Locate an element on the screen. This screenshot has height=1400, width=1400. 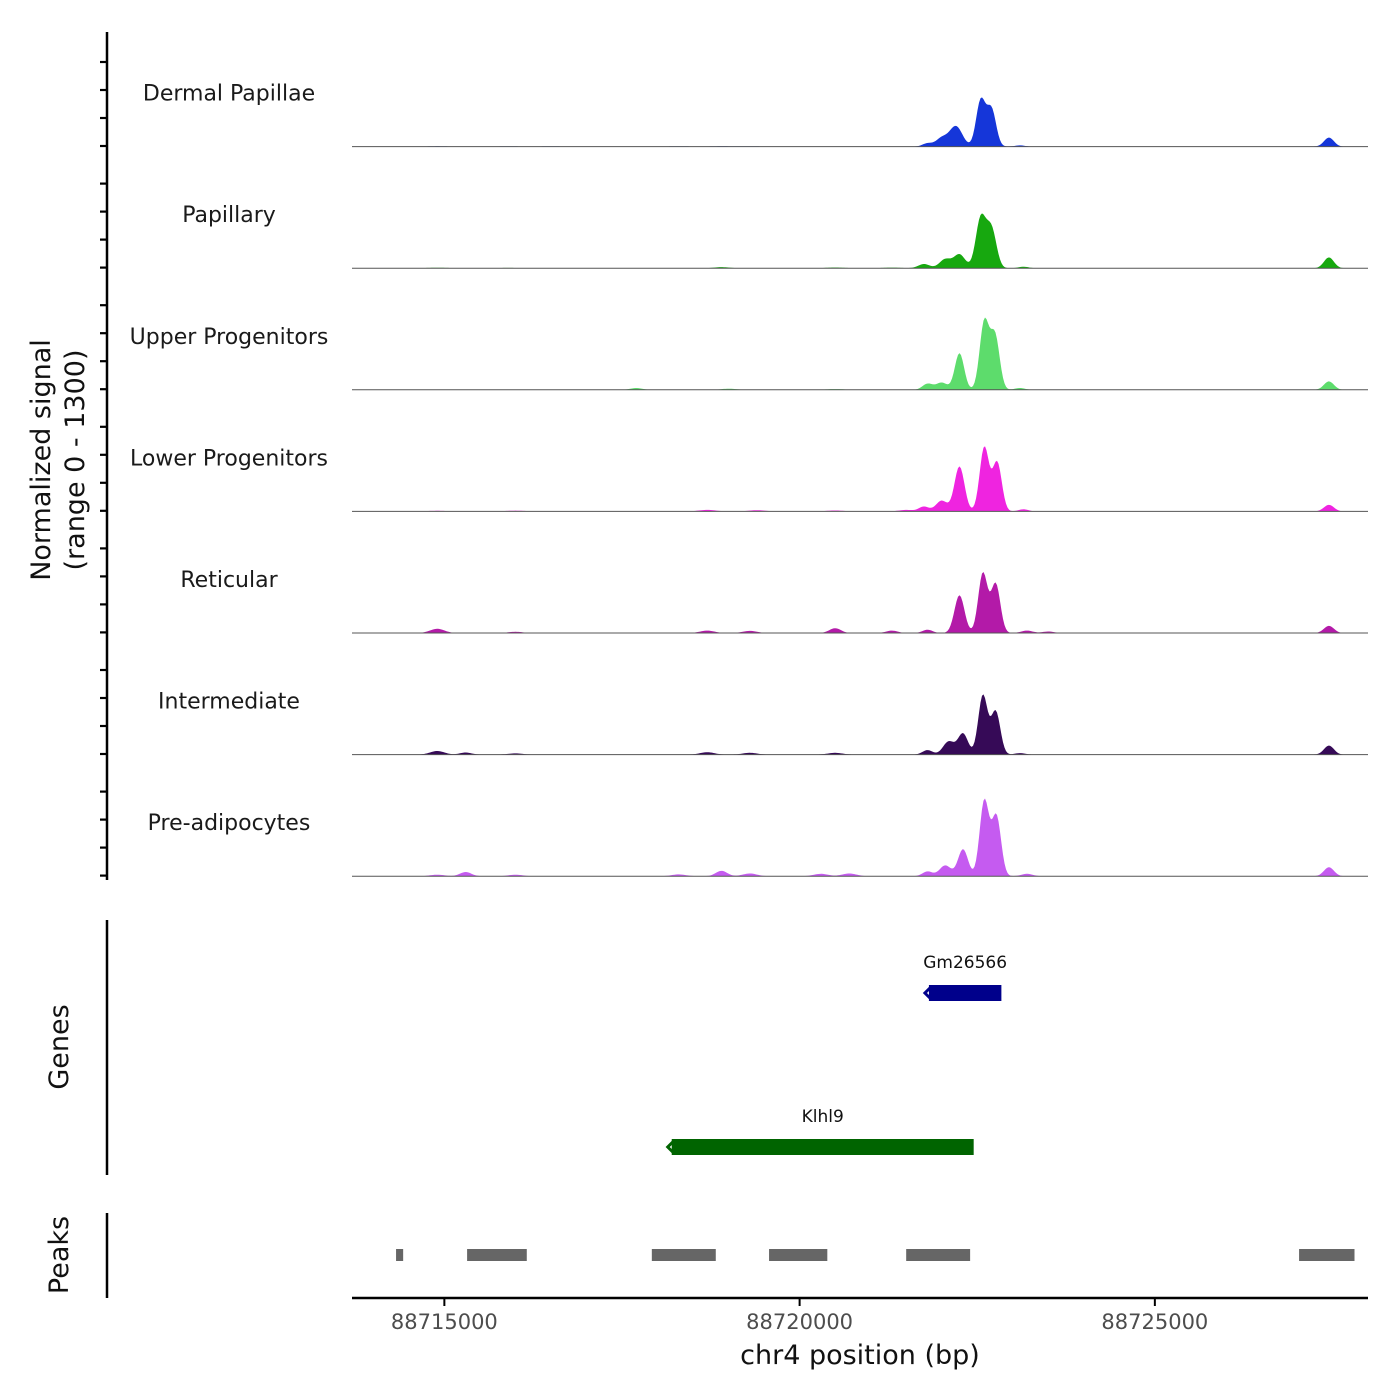
signal-area-reticular is located at coordinates (860, 602).